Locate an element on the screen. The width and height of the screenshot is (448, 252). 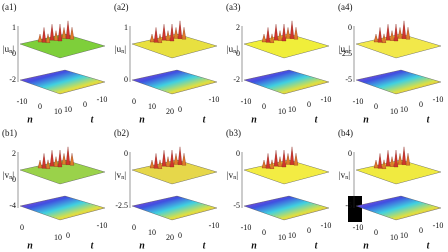
z-tick-label: 1 is located at coordinates (14, 27).